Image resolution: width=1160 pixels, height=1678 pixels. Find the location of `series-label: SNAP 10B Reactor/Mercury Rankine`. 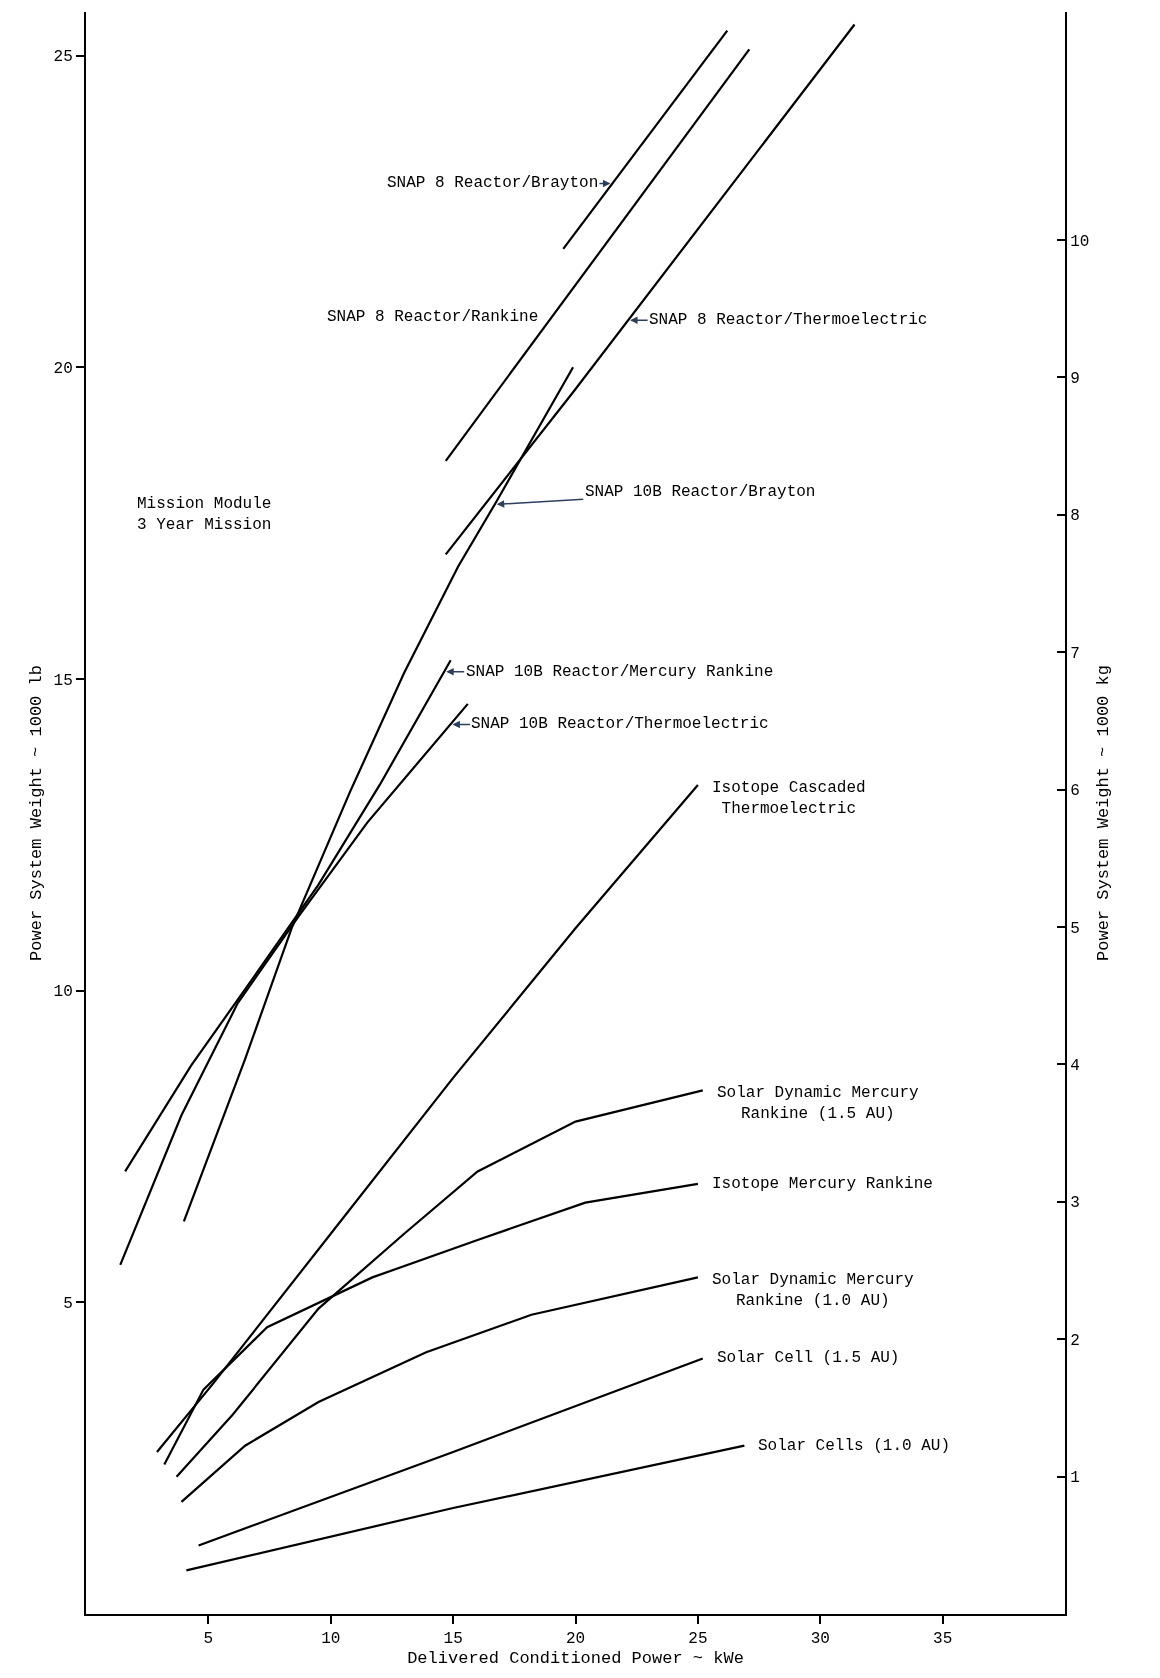

series-label: SNAP 10B Reactor/Mercury Rankine is located at coordinates (620, 672).